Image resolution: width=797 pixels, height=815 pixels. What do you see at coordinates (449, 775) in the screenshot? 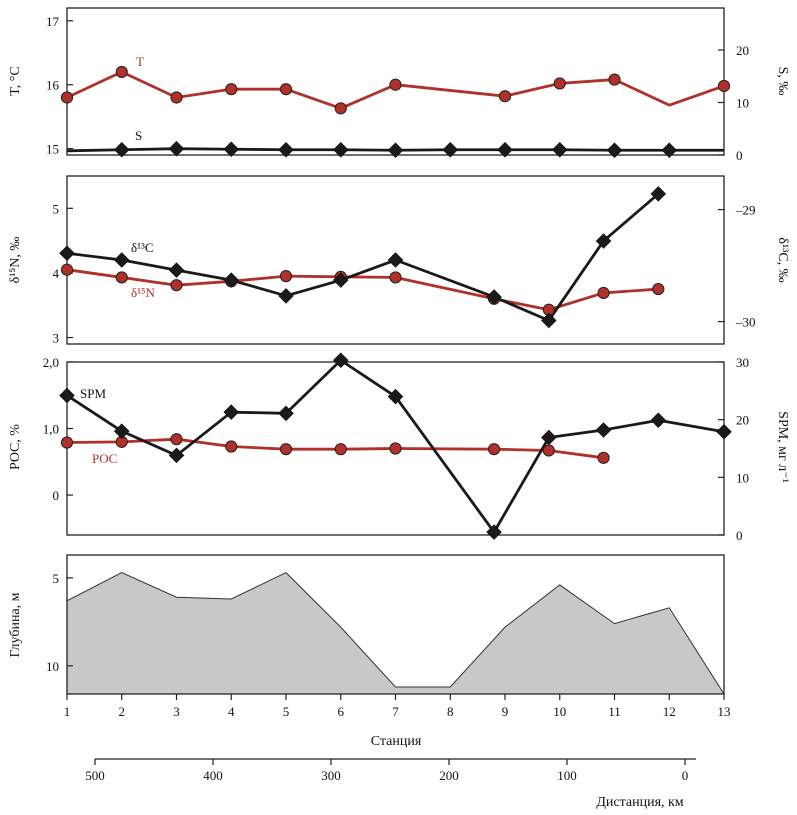
I see `distance-tick-label: 200` at bounding box center [449, 775].